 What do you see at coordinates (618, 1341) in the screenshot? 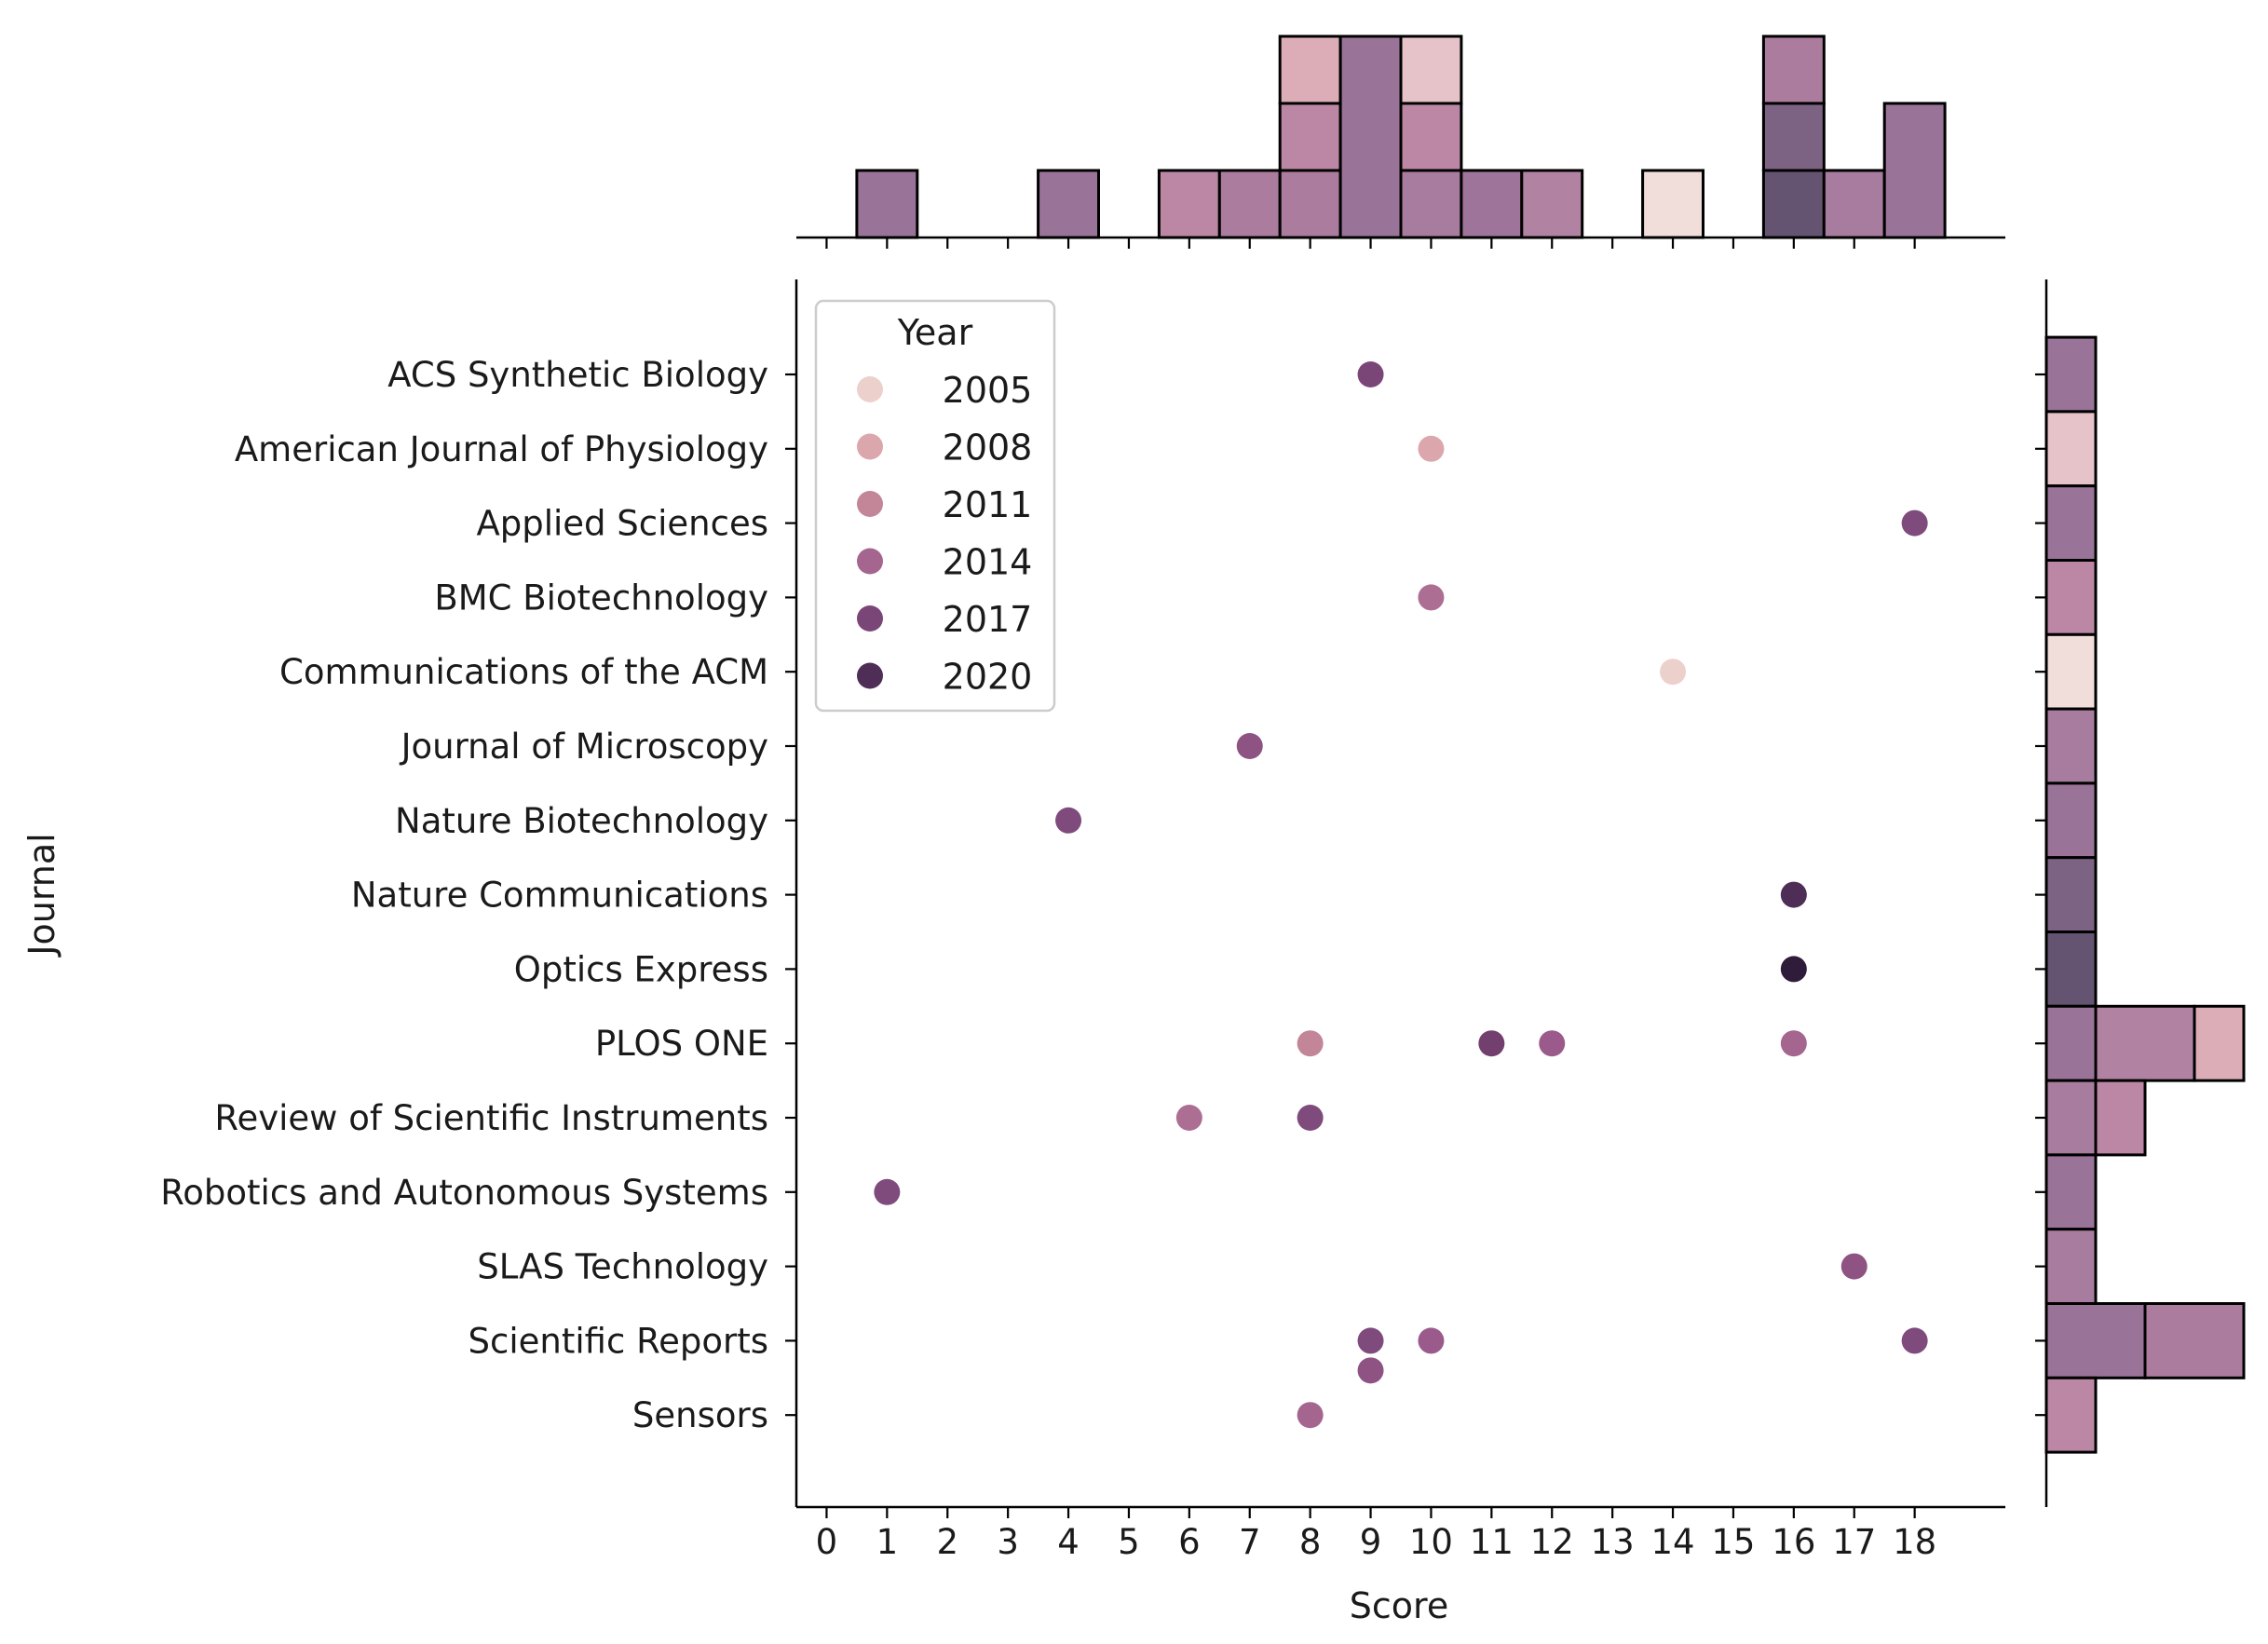
I see `y-tick-label: Scientific Reports` at bounding box center [618, 1341].